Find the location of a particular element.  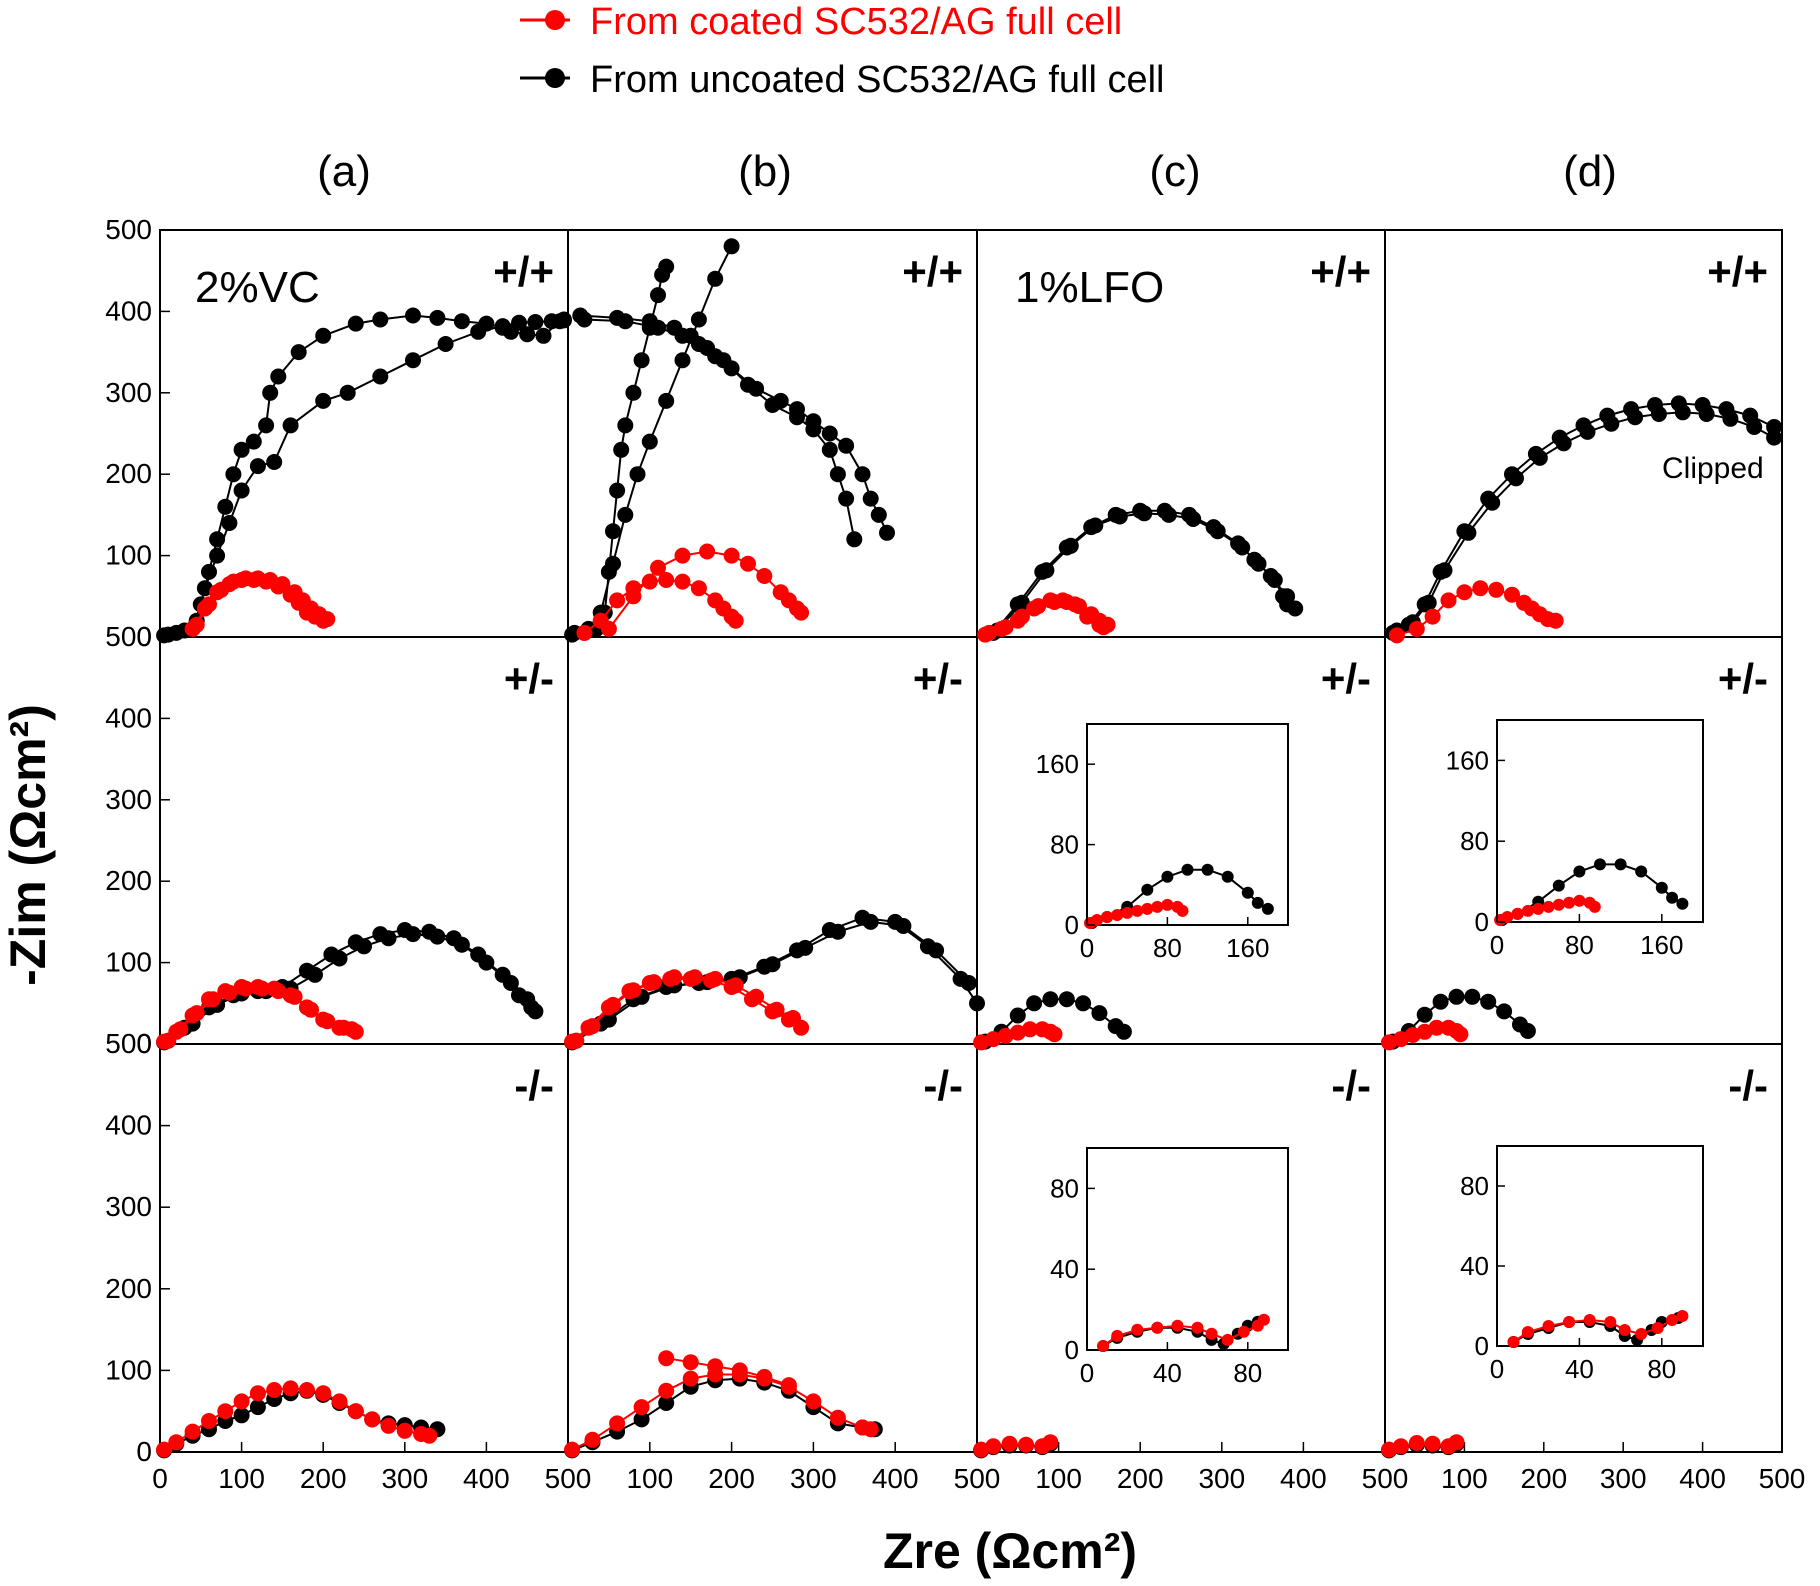

panel-a1 is located at coordinates (364, 475).